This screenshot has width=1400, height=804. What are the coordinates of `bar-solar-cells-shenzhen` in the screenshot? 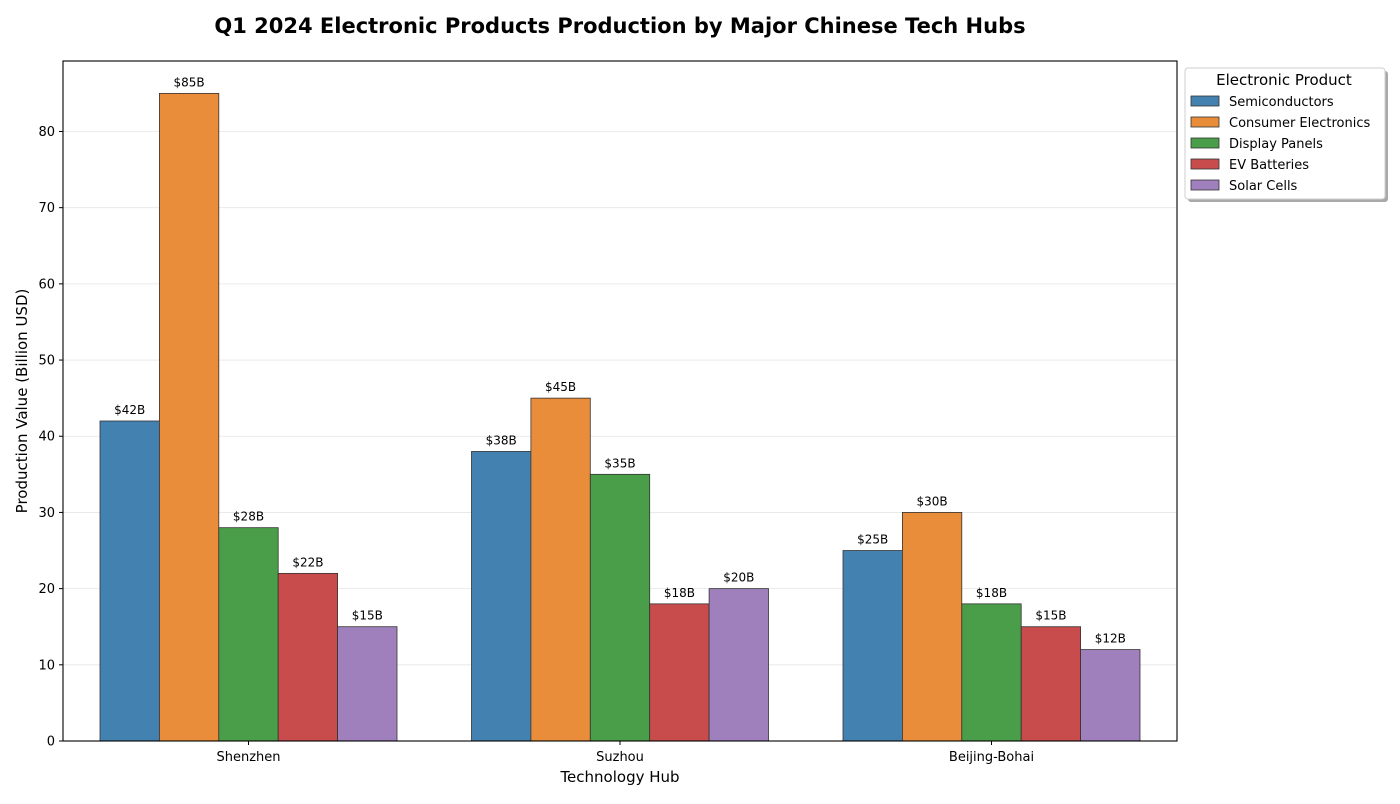 It's located at (367, 684).